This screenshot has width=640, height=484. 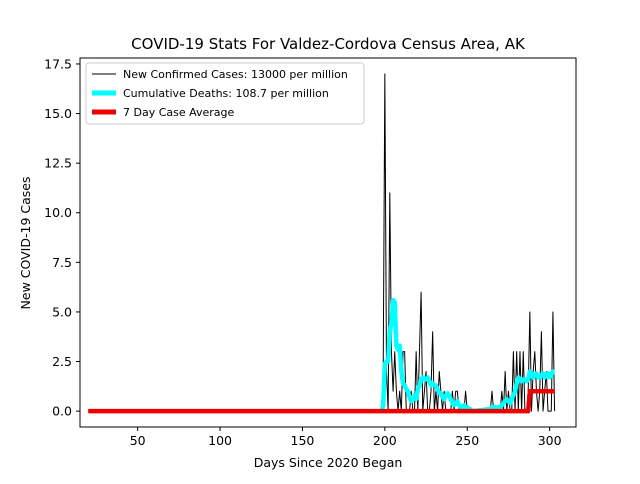 I want to click on x-axis-ticks: 50 100 150 200 250 300, so click(x=346, y=437).